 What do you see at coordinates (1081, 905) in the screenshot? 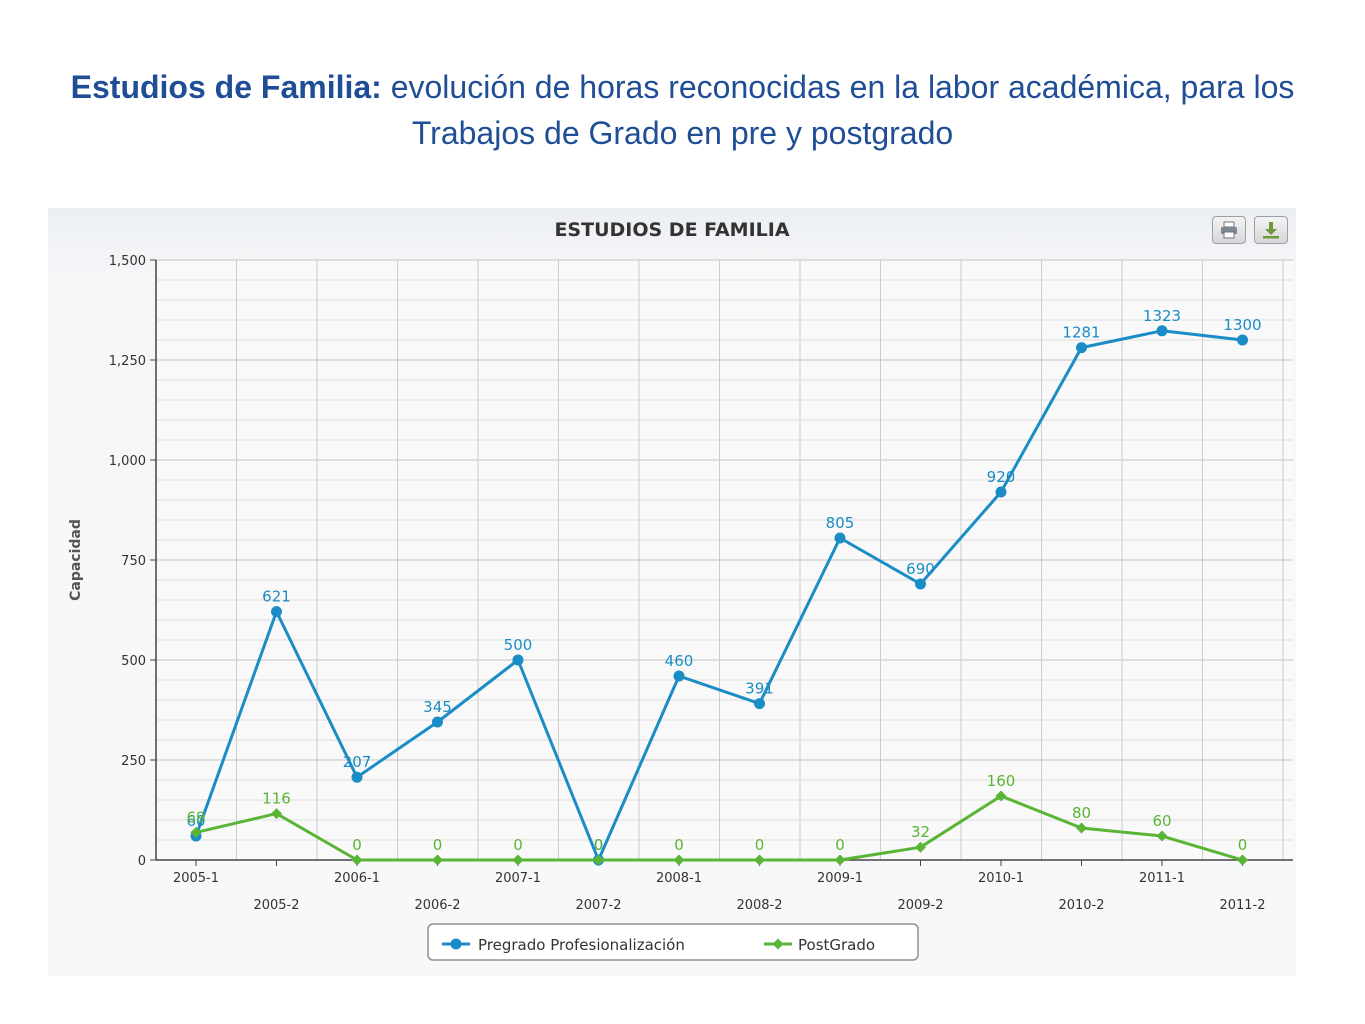
I see `x-tick-label: 2010-2` at bounding box center [1081, 905].